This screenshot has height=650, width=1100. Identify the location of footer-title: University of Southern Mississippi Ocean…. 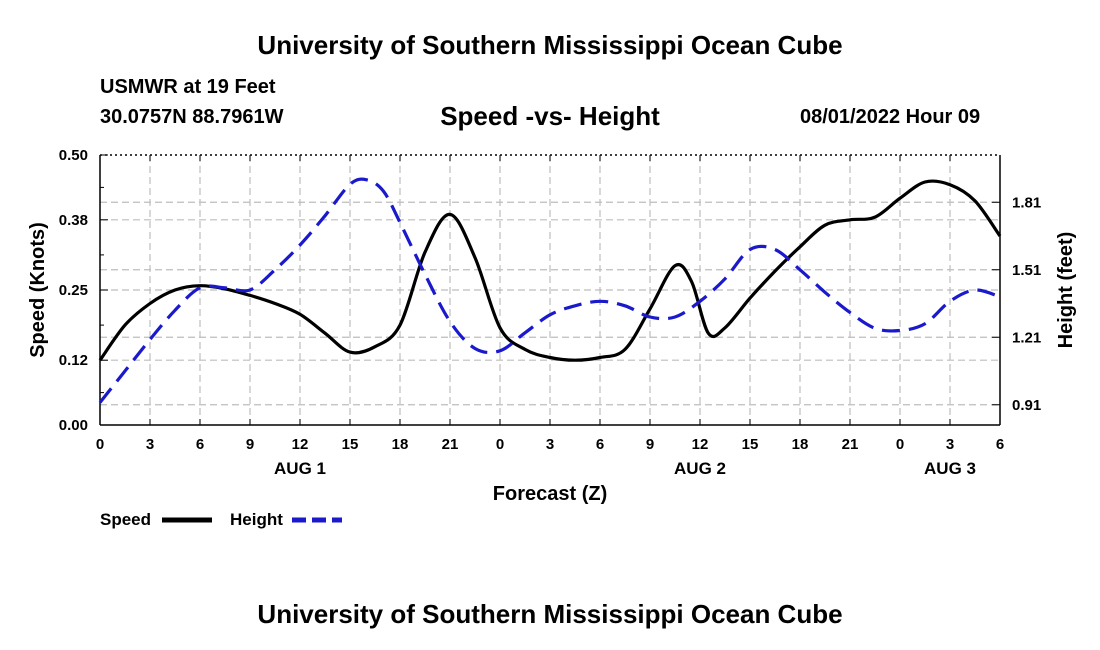
(550, 614).